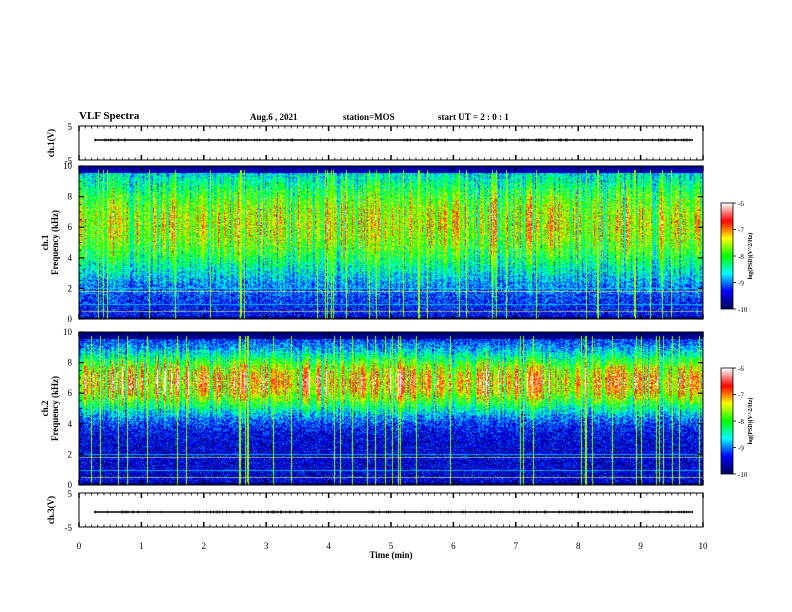 This screenshot has width=792, height=612. Describe the element at coordinates (70, 319) in the screenshot. I see `ch1-spectrogram-ytick-label: 0` at that location.